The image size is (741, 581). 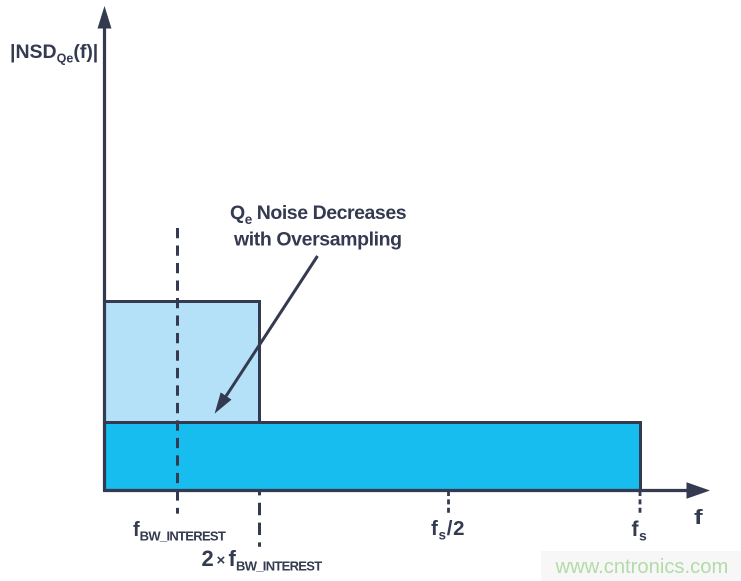 I want to click on svg-text: www.cntronics.com, so click(x=642, y=567).